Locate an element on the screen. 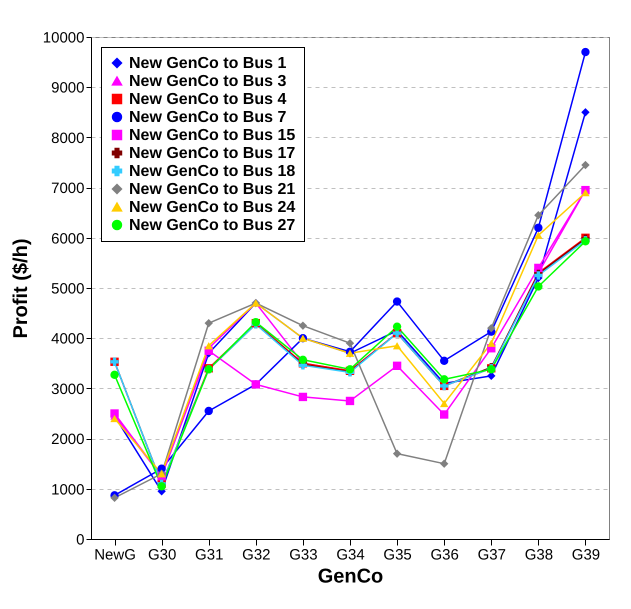  legend-label: New GenCo to Bus 4 is located at coordinates (207, 99).